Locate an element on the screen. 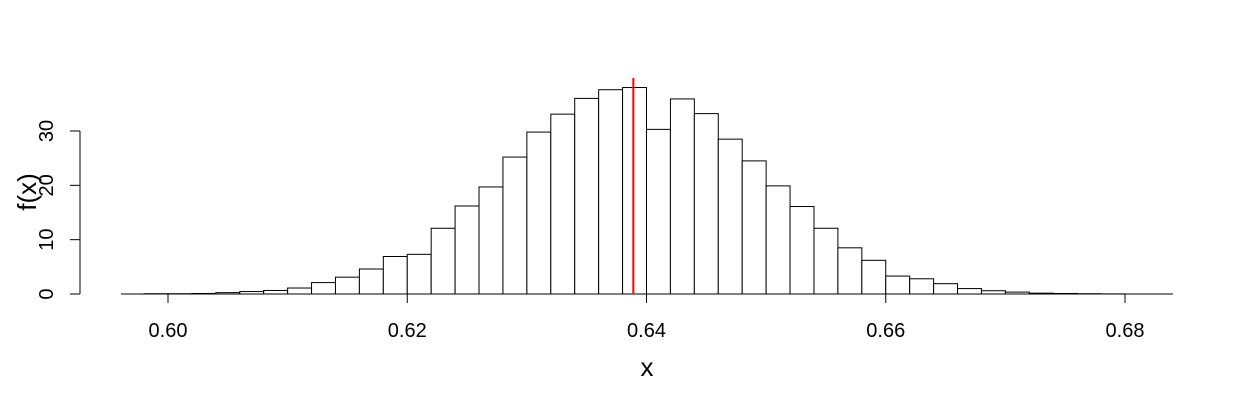 Image resolution: width=1256 pixels, height=400 pixels. x-axis-title: x is located at coordinates (647, 367).